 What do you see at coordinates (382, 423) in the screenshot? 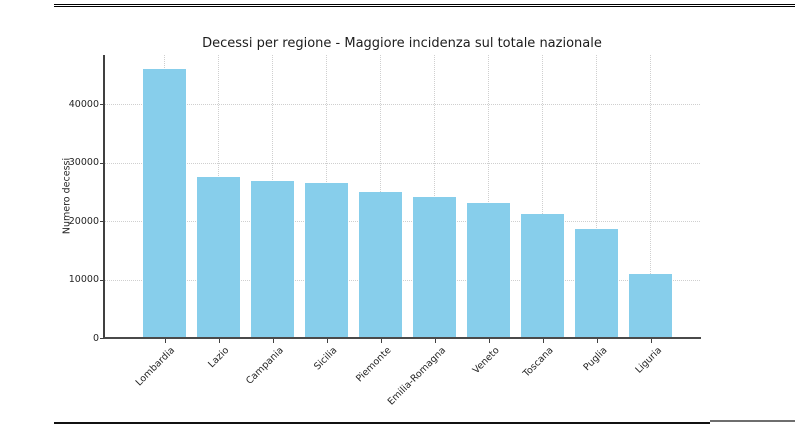
I see `bottom-document-rule` at bounding box center [382, 423].